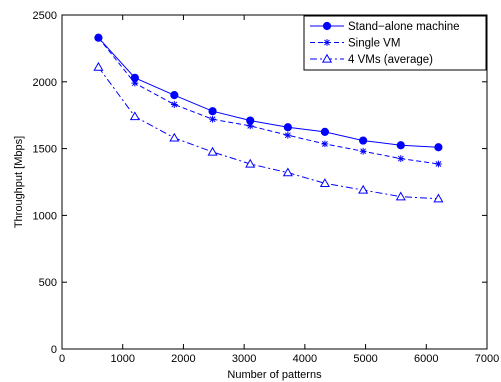 This screenshot has height=382, width=501. I want to click on y-tick-label: 1500, so click(45, 150).